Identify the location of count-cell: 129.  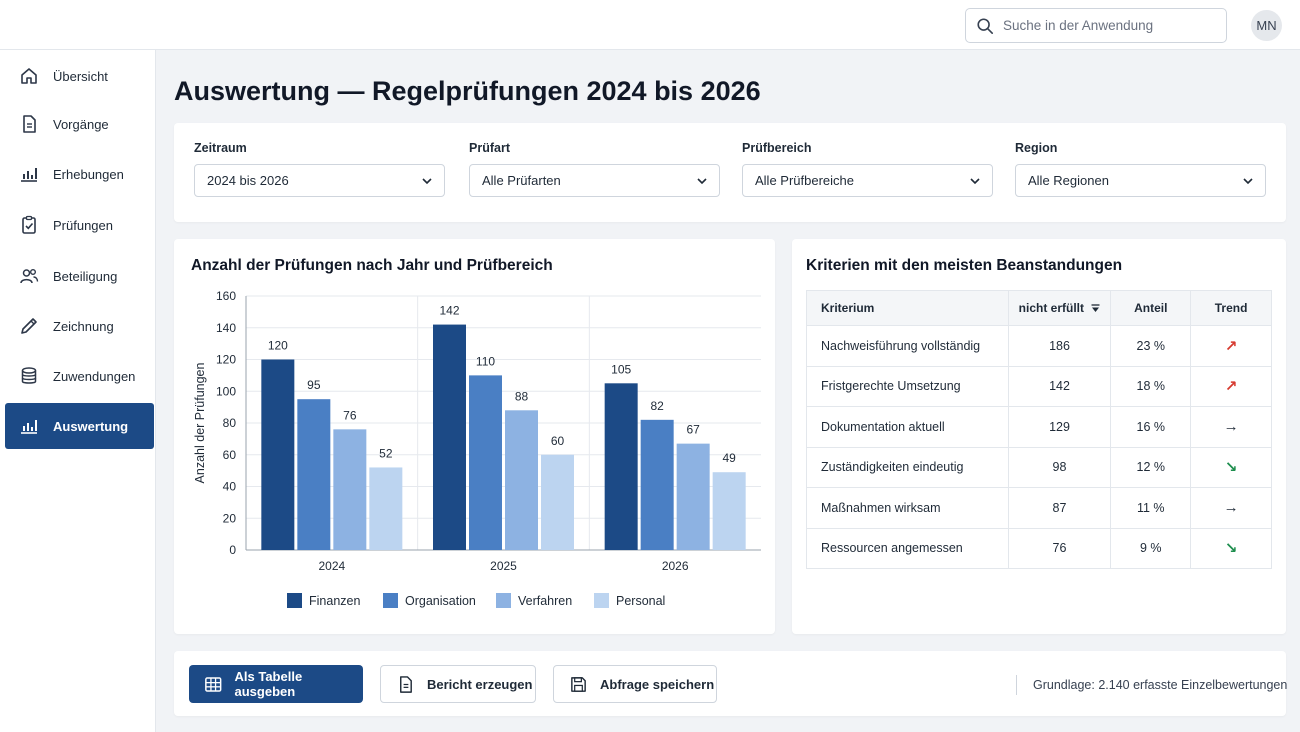
(1059, 427).